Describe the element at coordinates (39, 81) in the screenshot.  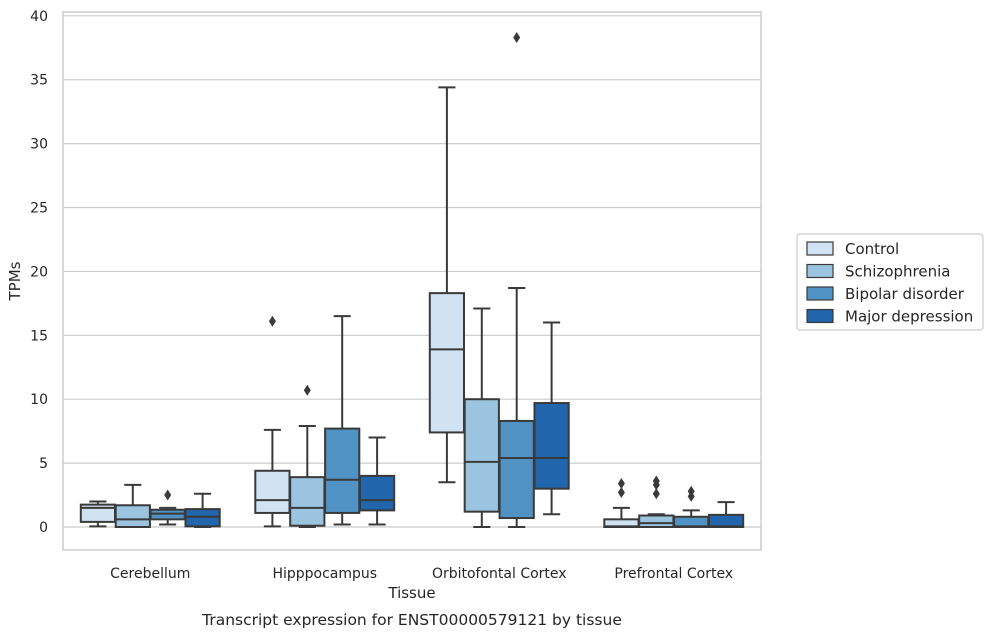
I see `y-tick-label: 35` at that location.